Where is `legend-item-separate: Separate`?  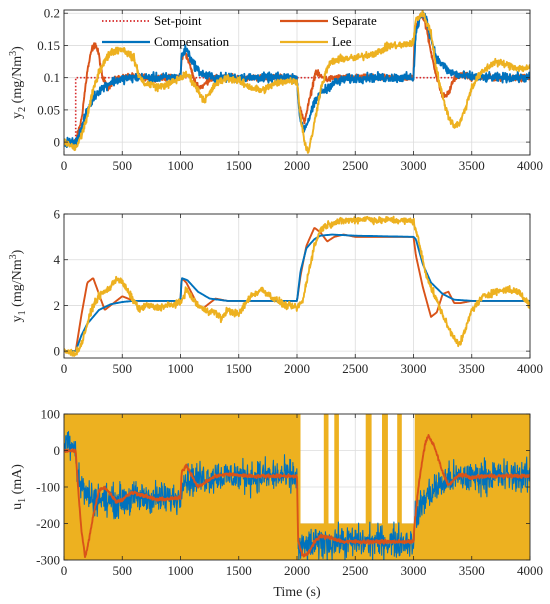
legend-item-separate: Separate is located at coordinates (328, 20).